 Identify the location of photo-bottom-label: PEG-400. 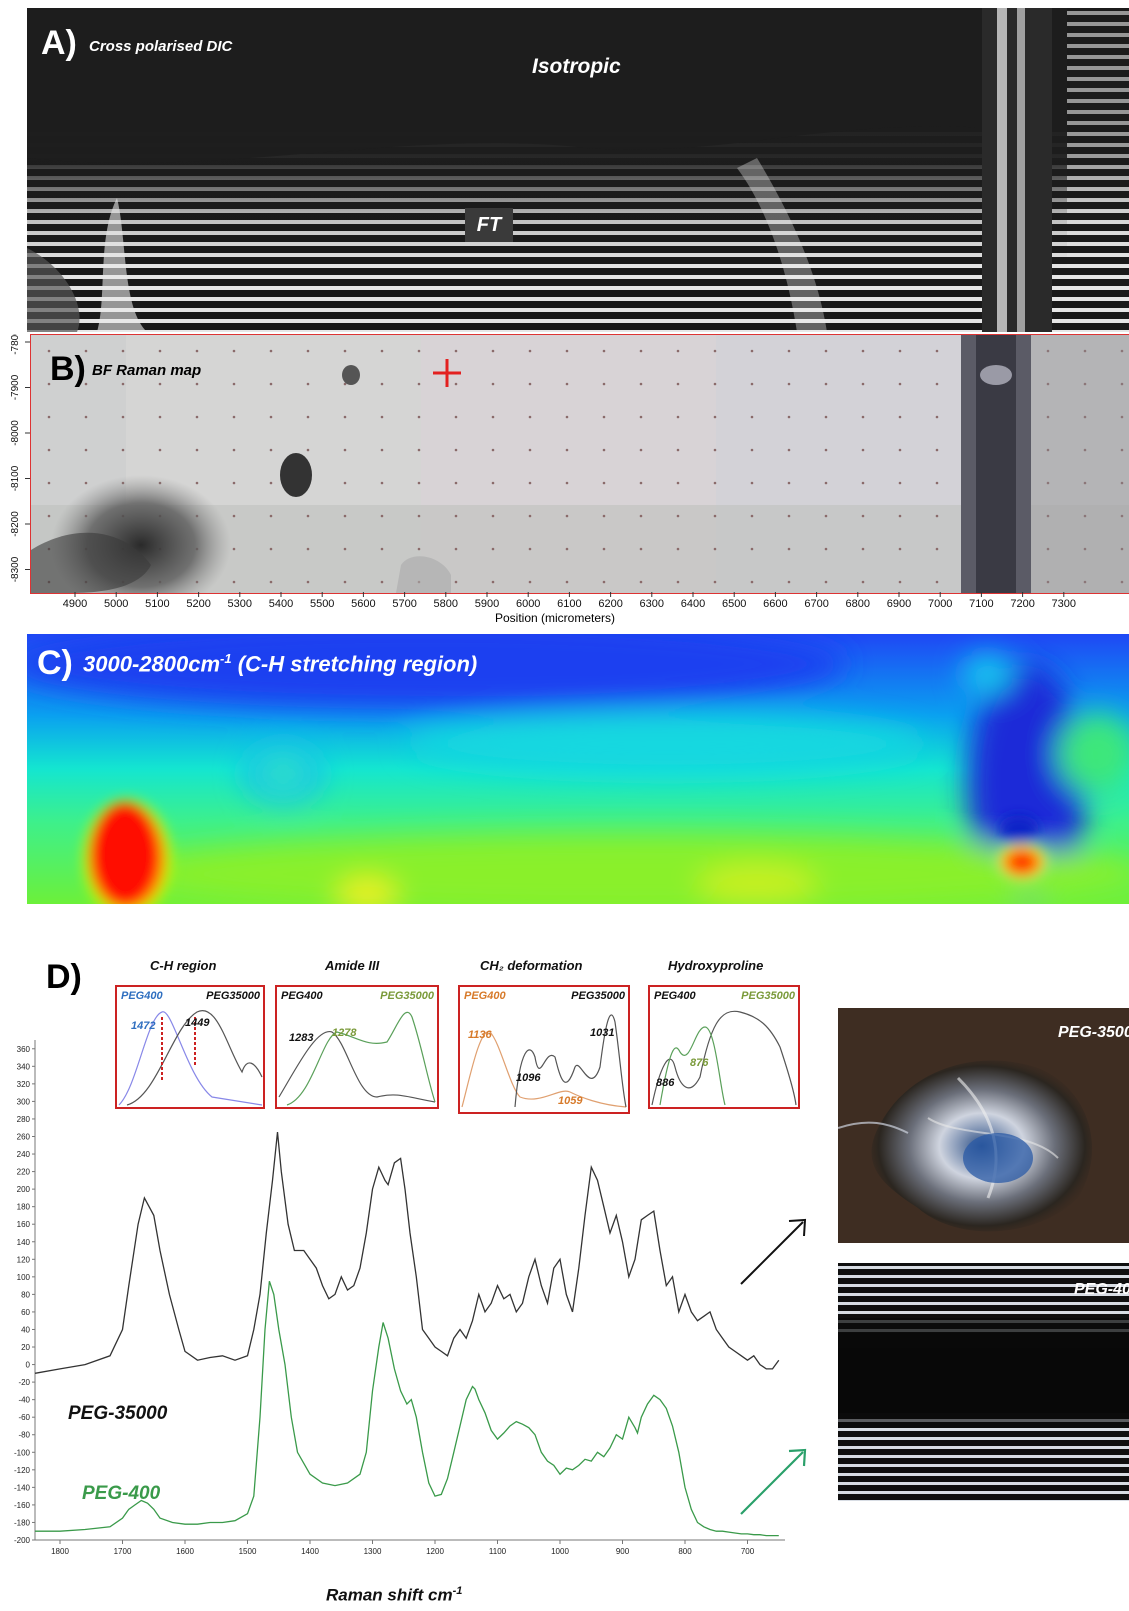
(1101, 1289).